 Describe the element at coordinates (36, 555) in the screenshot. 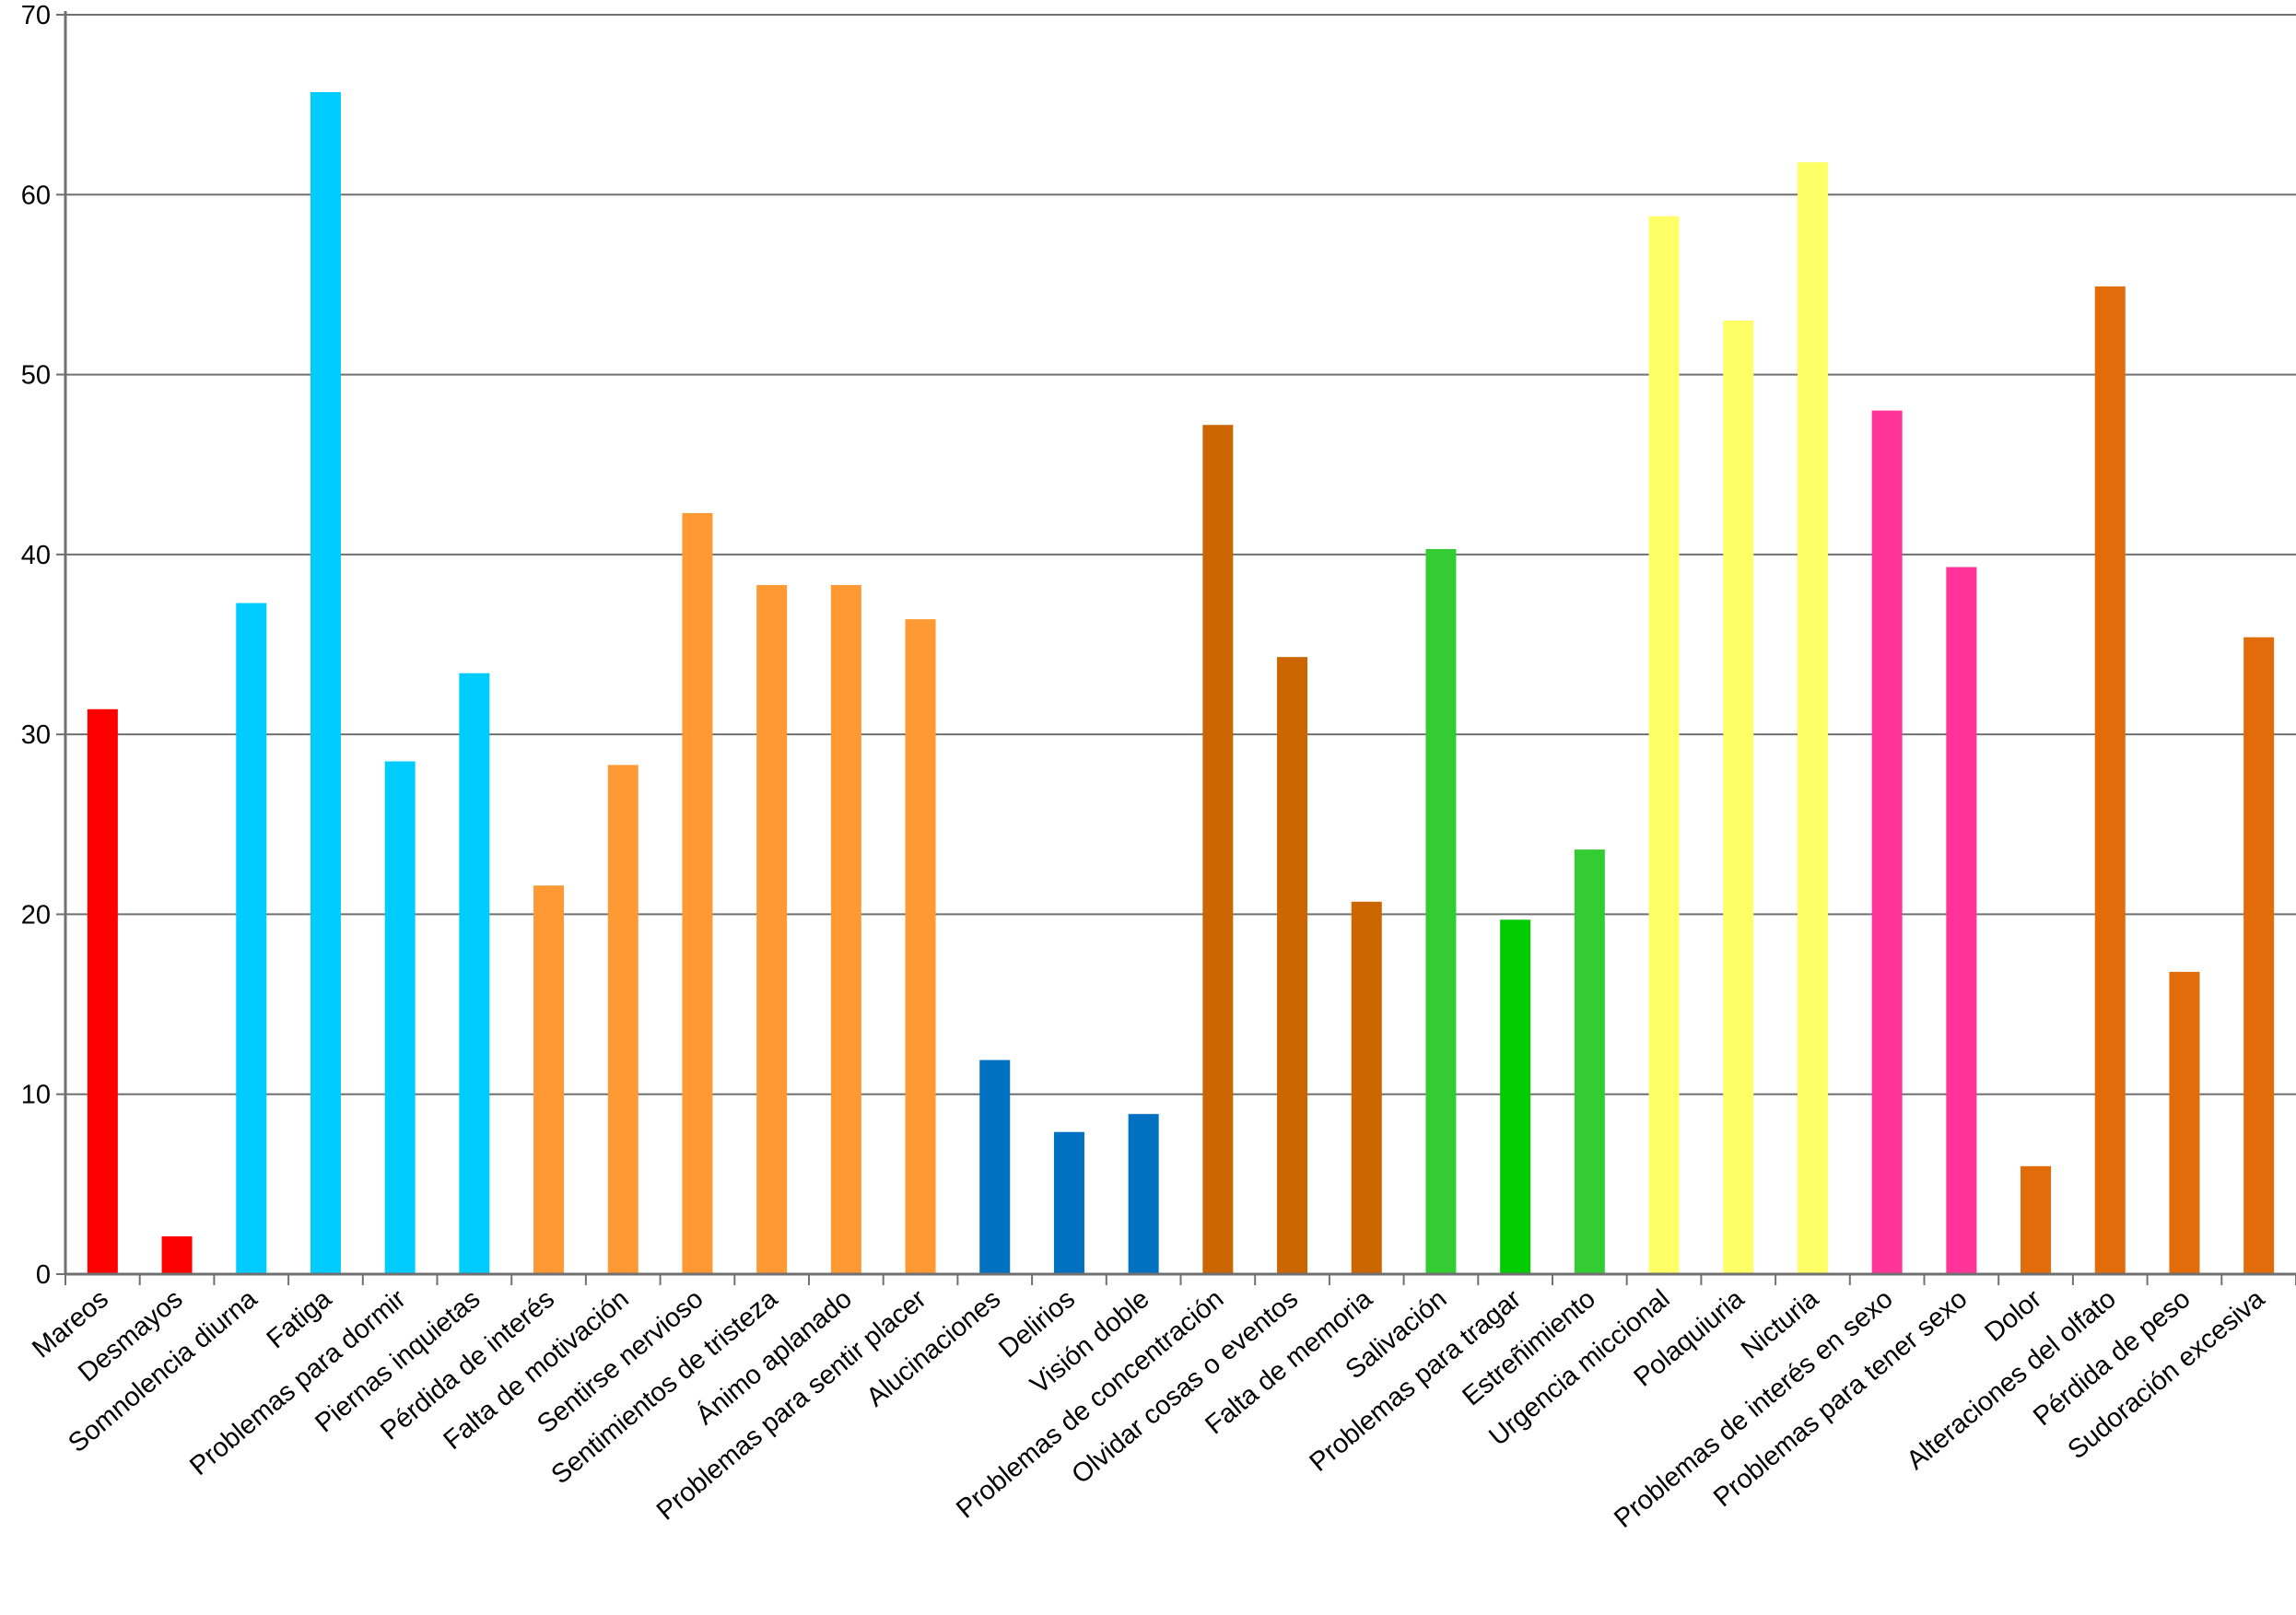

I see `y-tick-label: 40` at that location.